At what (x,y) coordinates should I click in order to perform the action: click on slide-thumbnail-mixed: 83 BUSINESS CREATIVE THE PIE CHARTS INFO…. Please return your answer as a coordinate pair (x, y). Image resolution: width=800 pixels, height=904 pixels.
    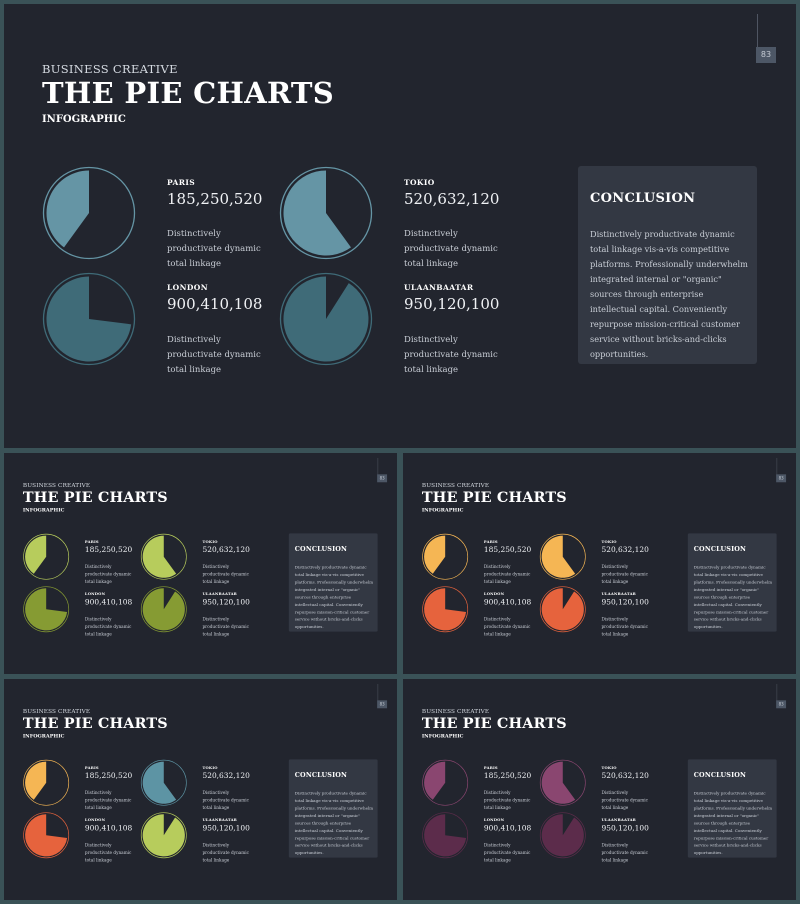
    Looking at the image, I should click on (200, 789).